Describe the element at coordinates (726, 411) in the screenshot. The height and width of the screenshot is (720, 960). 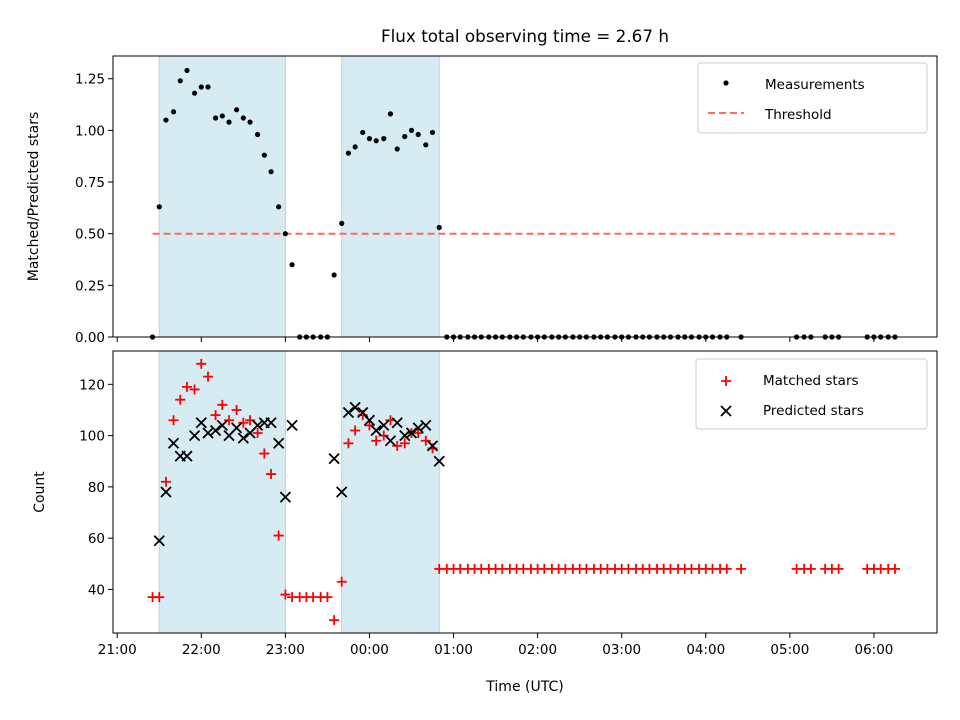
I see `legend-marker-predicted` at that location.